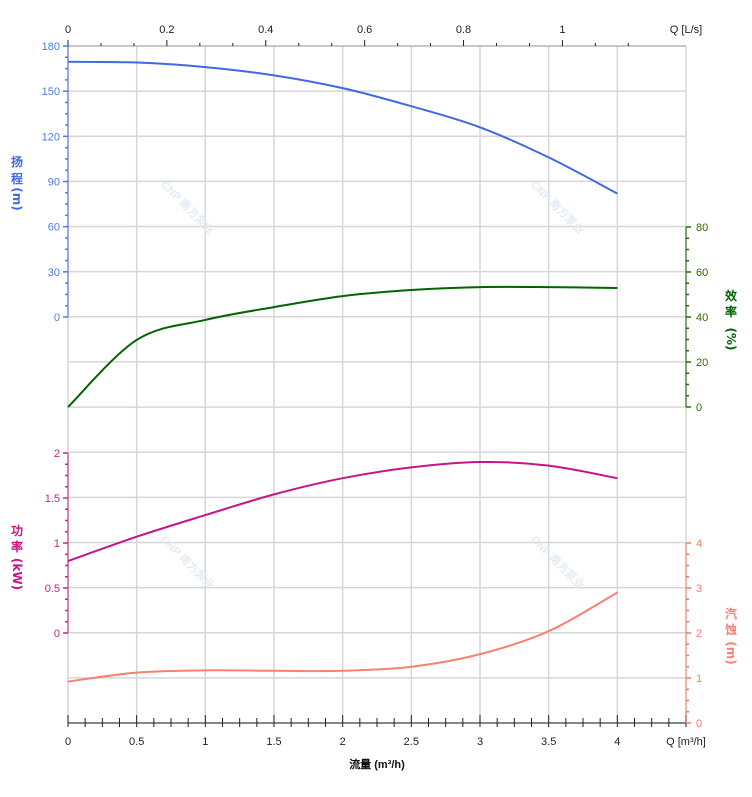 Image resolution: width=752 pixels, height=797 pixels. Describe the element at coordinates (686, 30) in the screenshot. I see `top-axis-end-label: Q [L/s]` at that location.